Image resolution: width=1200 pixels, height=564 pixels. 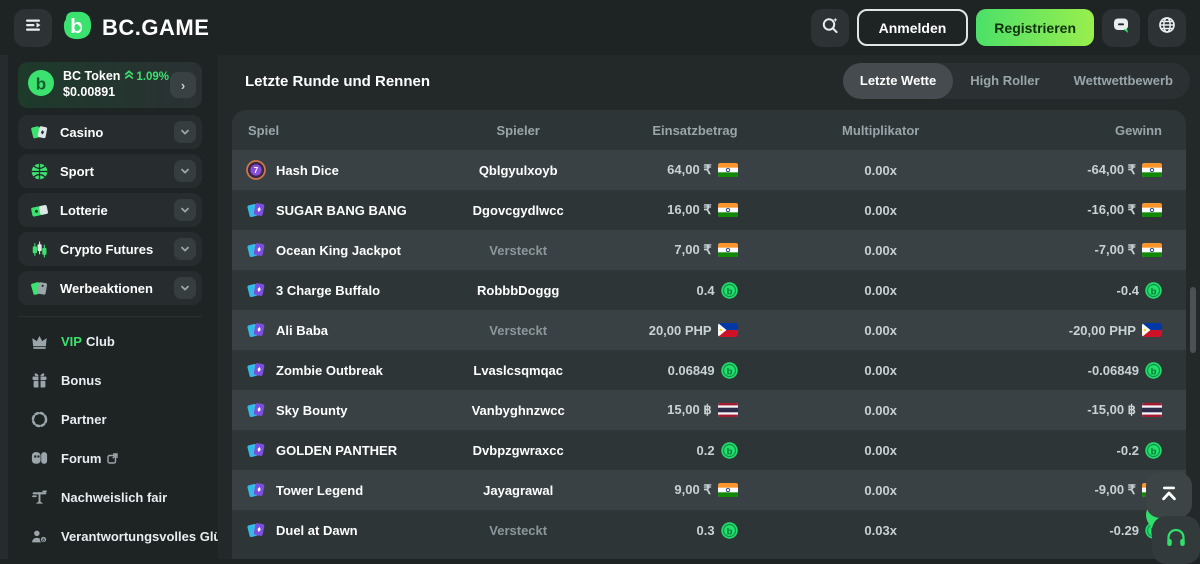 What do you see at coordinates (1124, 530) in the screenshot?
I see `win-amount: -0.29` at bounding box center [1124, 530].